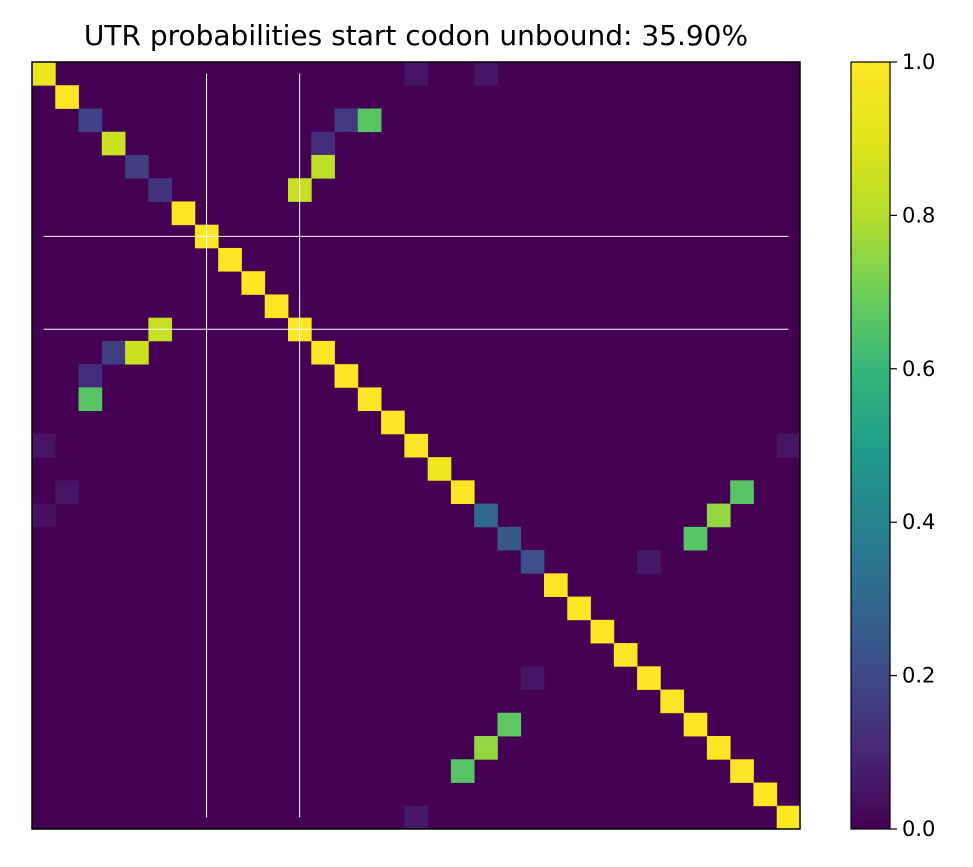 This screenshot has height=867, width=973. What do you see at coordinates (912, 445) in the screenshot?
I see `colorbar-ticks: 0.0 0.2 0.4 0.6 0.8 1.0` at bounding box center [912, 445].